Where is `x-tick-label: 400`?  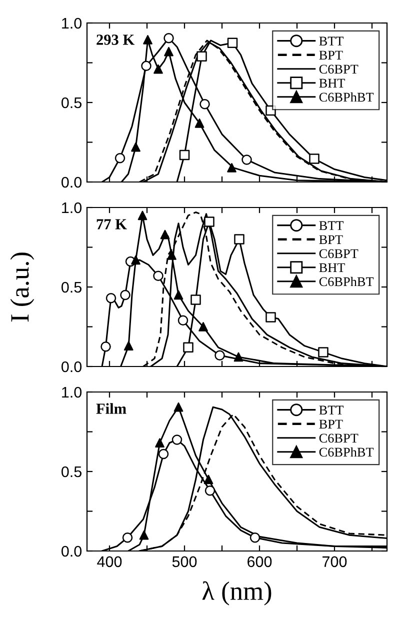 x-tick-label: 400 is located at coordinates (109, 562).